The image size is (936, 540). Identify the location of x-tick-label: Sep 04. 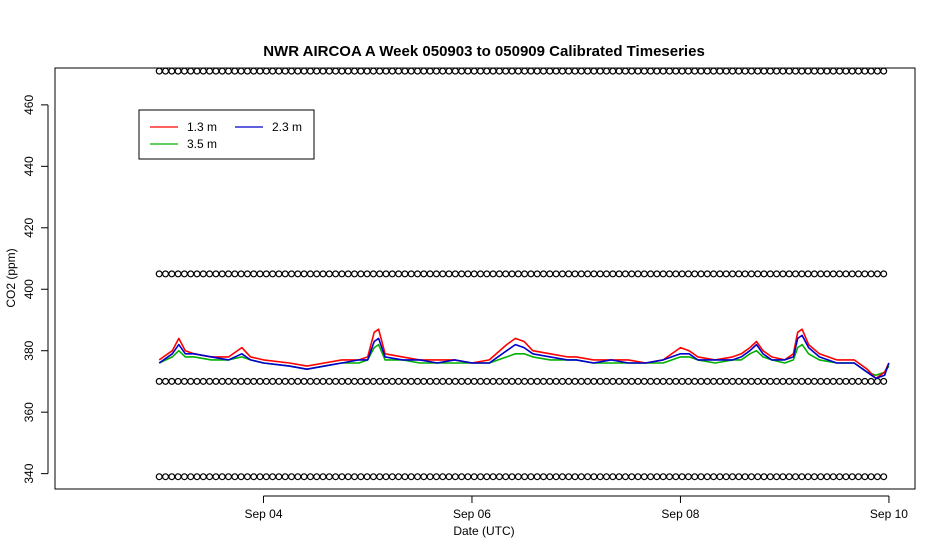
(263, 514).